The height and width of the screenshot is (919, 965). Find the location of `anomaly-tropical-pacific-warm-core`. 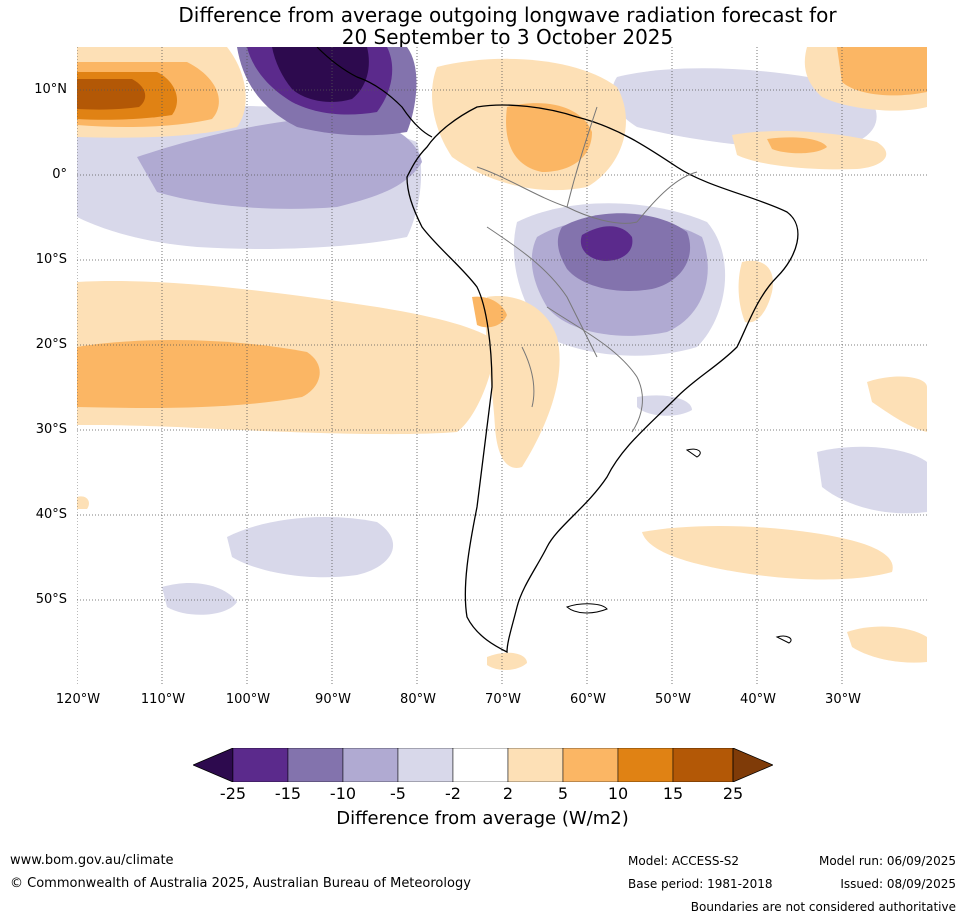

anomaly-tropical-pacific-warm-core is located at coordinates (111, 94).